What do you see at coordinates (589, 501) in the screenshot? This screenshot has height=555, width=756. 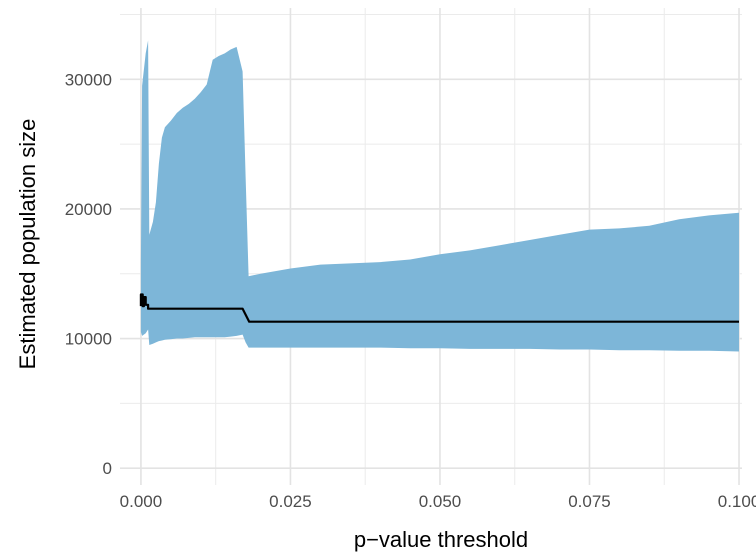 I see `x-tick-label: 0.075` at bounding box center [589, 501].